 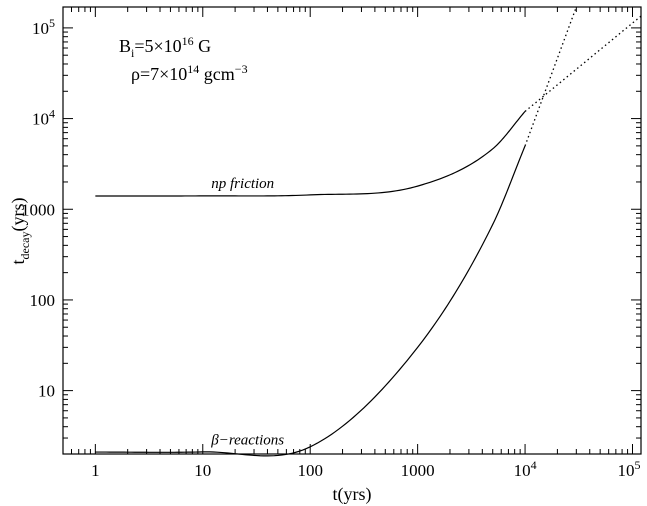 What do you see at coordinates (43, 300) in the screenshot?
I see `y-tick-label: 100` at bounding box center [43, 300].